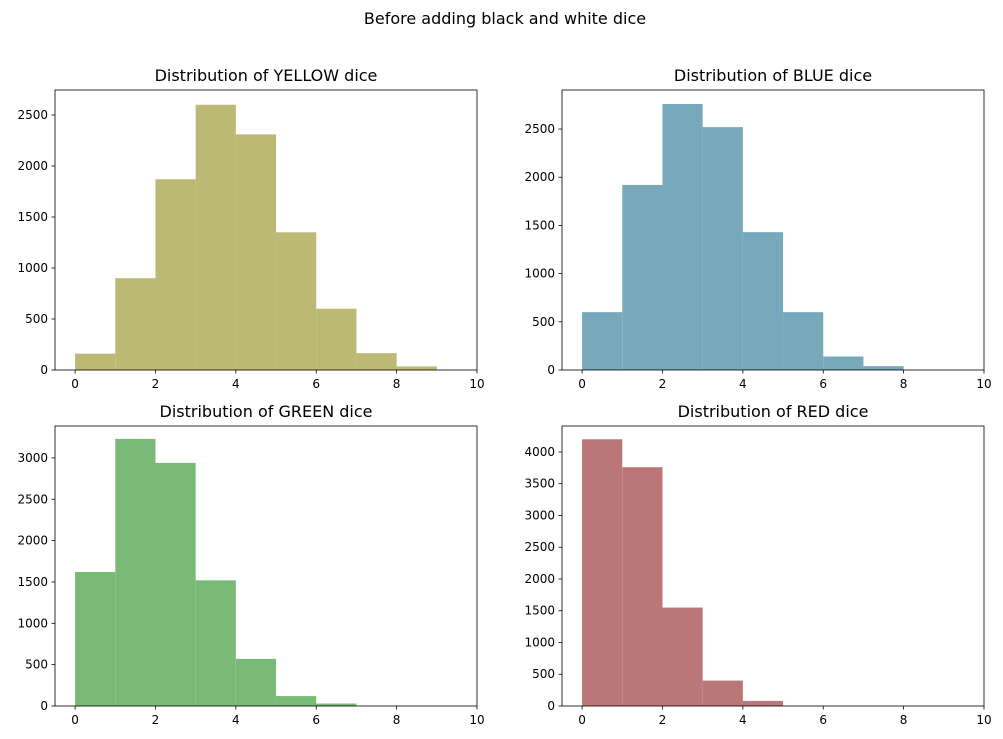 The height and width of the screenshot is (739, 1003). I want to click on chart-title: Distribution of RED dice, so click(773, 411).